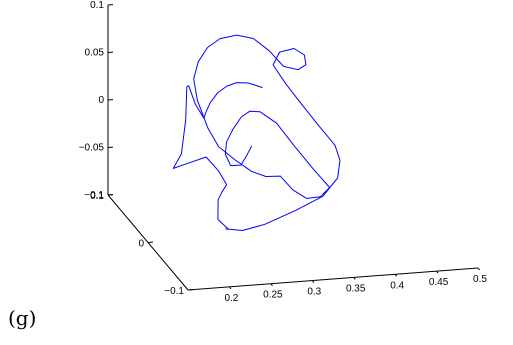 The height and width of the screenshot is (345, 513). What do you see at coordinates (397, 285) in the screenshot?
I see `x-tick-label: 0.4` at bounding box center [397, 285].